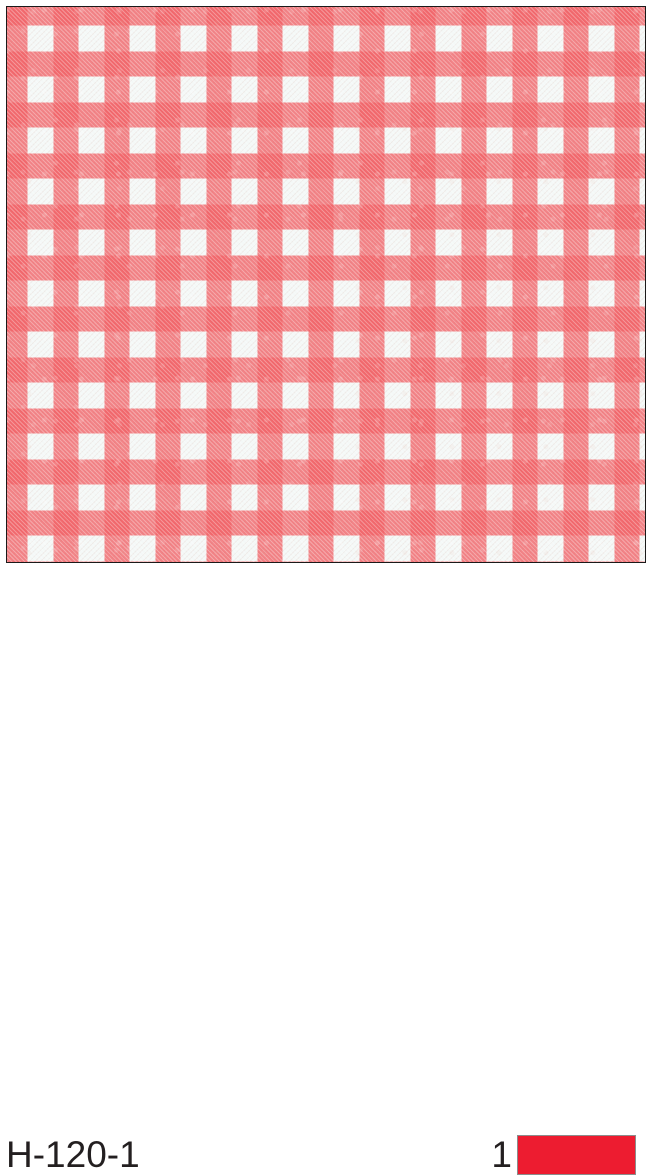 This screenshot has width=650, height=1176. I want to click on colorway-group: 1, so click(563, 1155).